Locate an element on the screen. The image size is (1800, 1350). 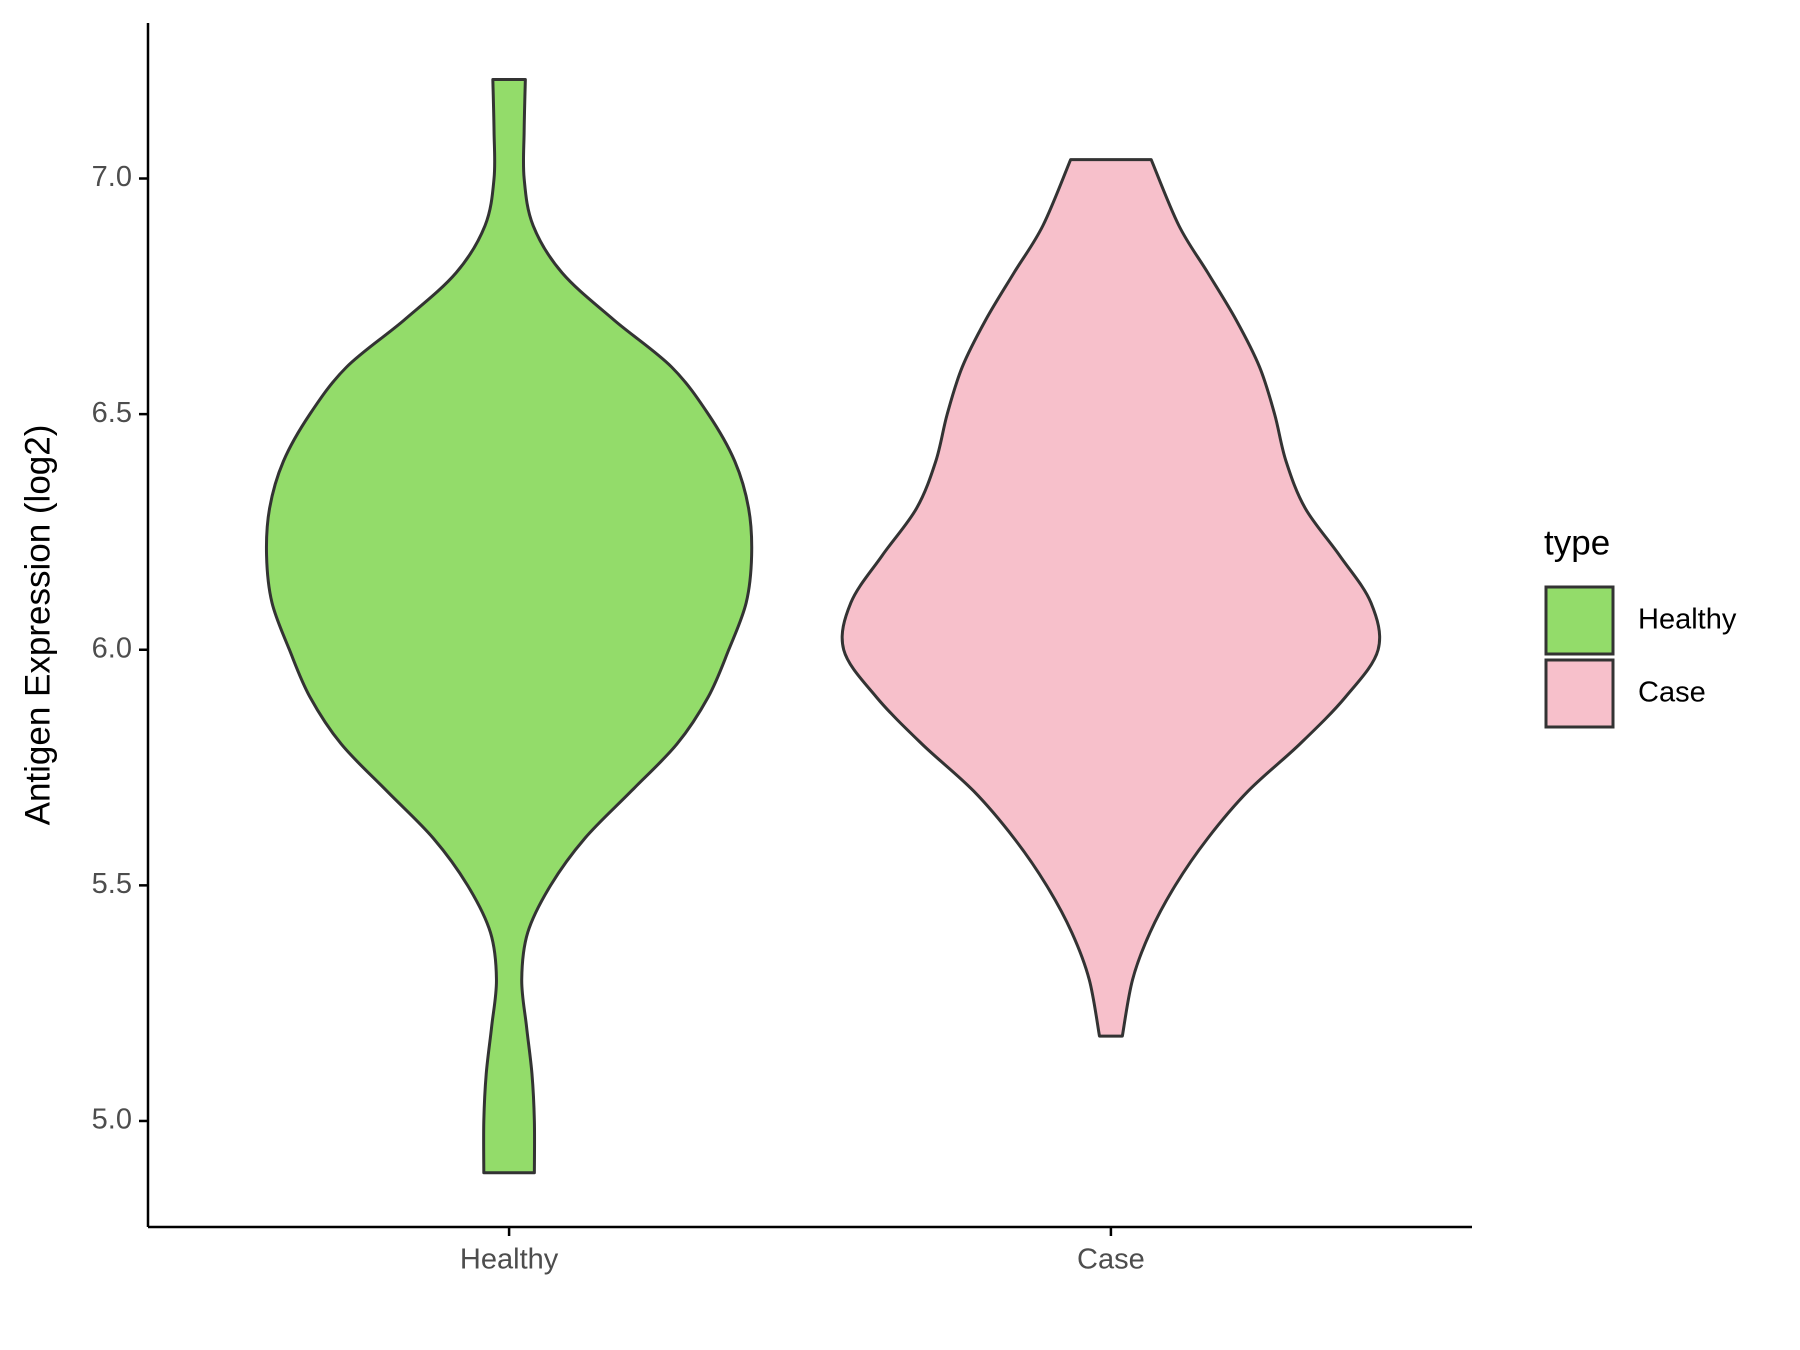
legend-label: Case is located at coordinates (1672, 693).